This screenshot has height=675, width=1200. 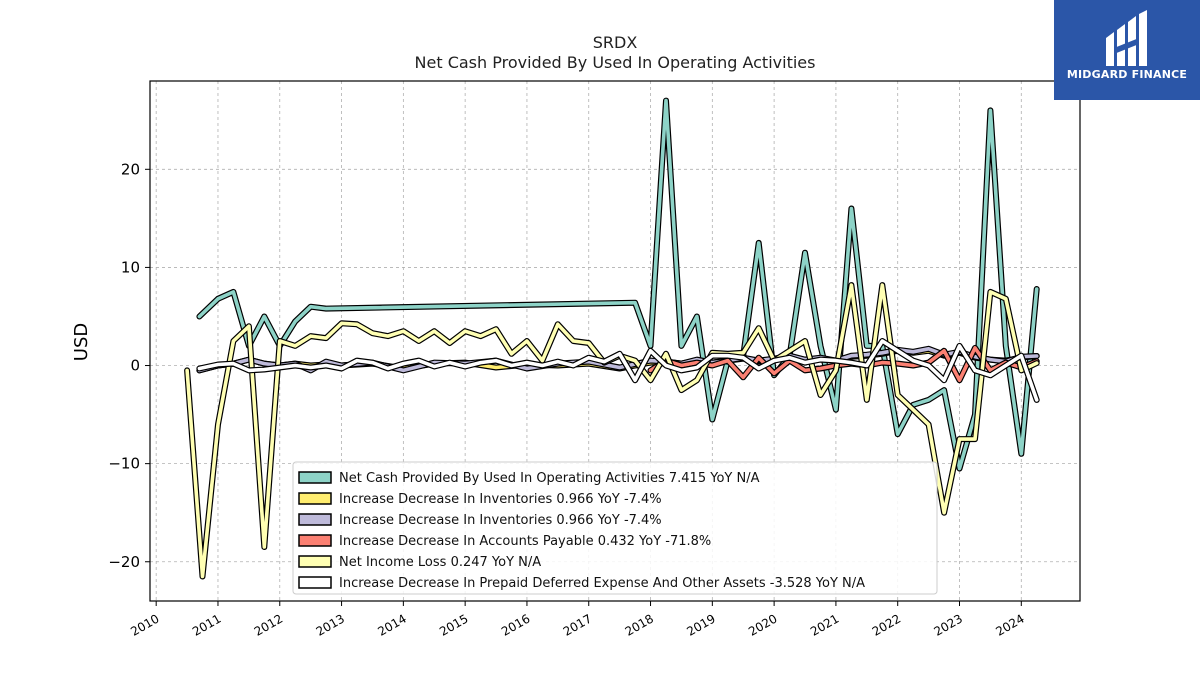 What do you see at coordinates (81, 342) in the screenshot?
I see `y-axis-label: USD` at bounding box center [81, 342].